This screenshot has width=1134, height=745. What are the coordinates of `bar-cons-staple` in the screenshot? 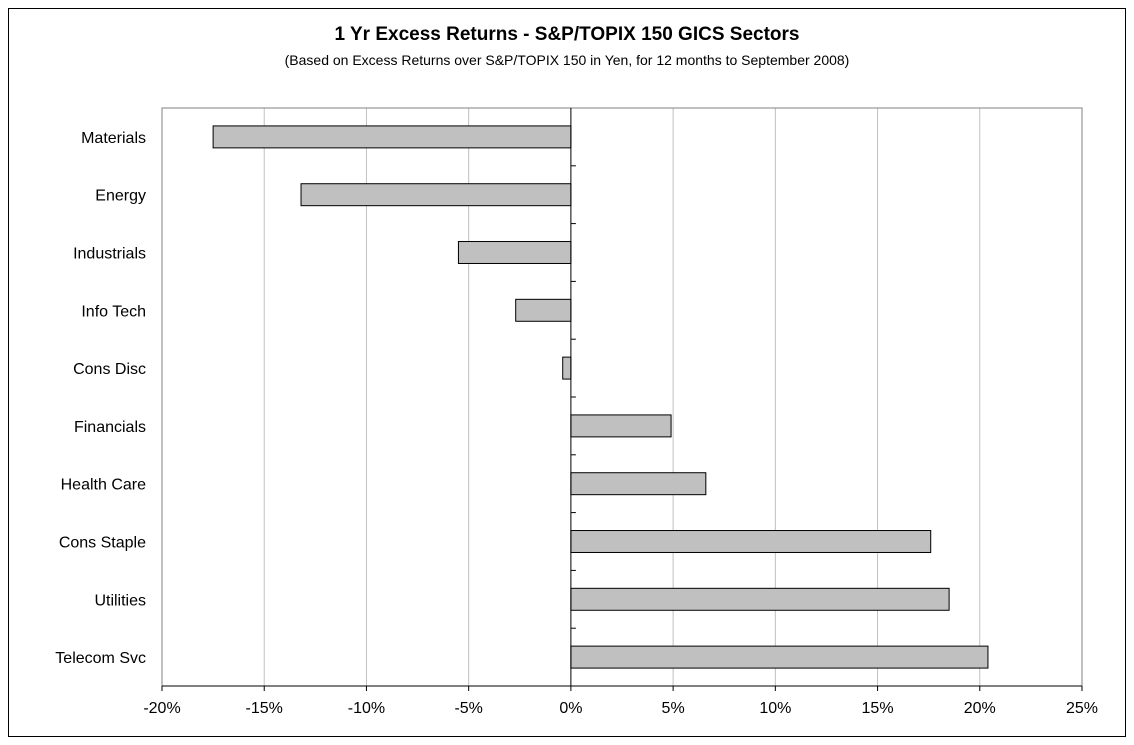 It's located at (751, 541).